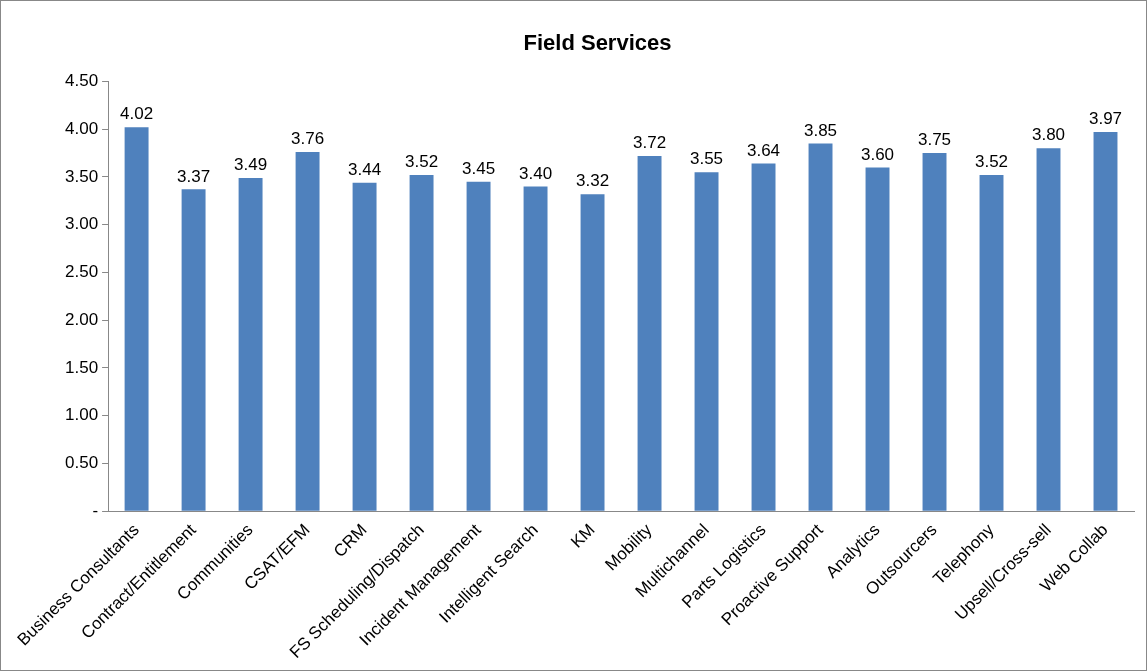 This screenshot has height=671, width=1147. What do you see at coordinates (597, 43) in the screenshot?
I see `chart-title: Field Services` at bounding box center [597, 43].